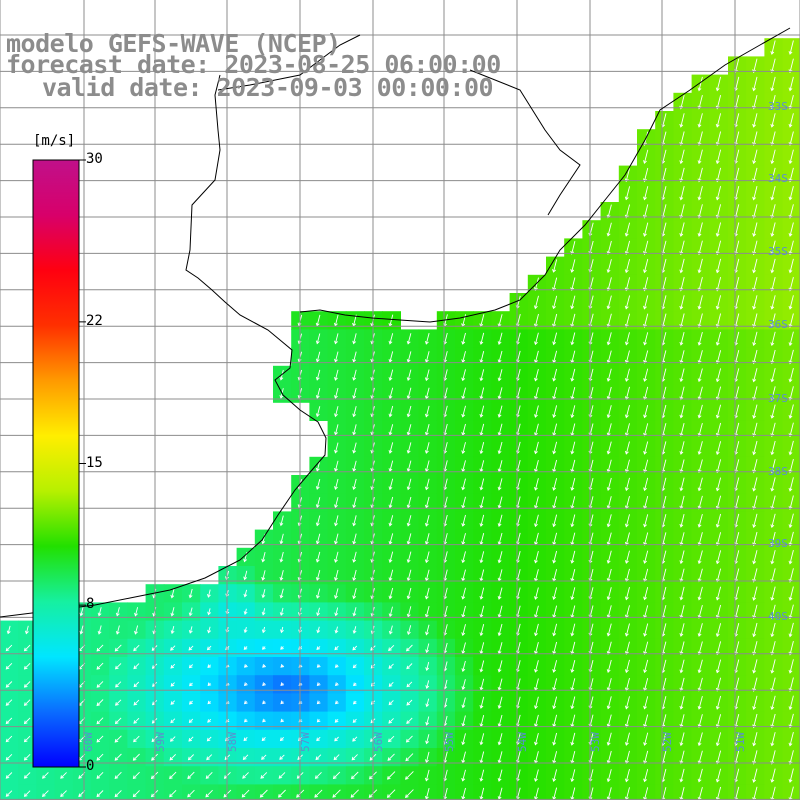 The height and width of the screenshot is (800, 800). I want to click on longitude-label: 57W, so click(305, 742).